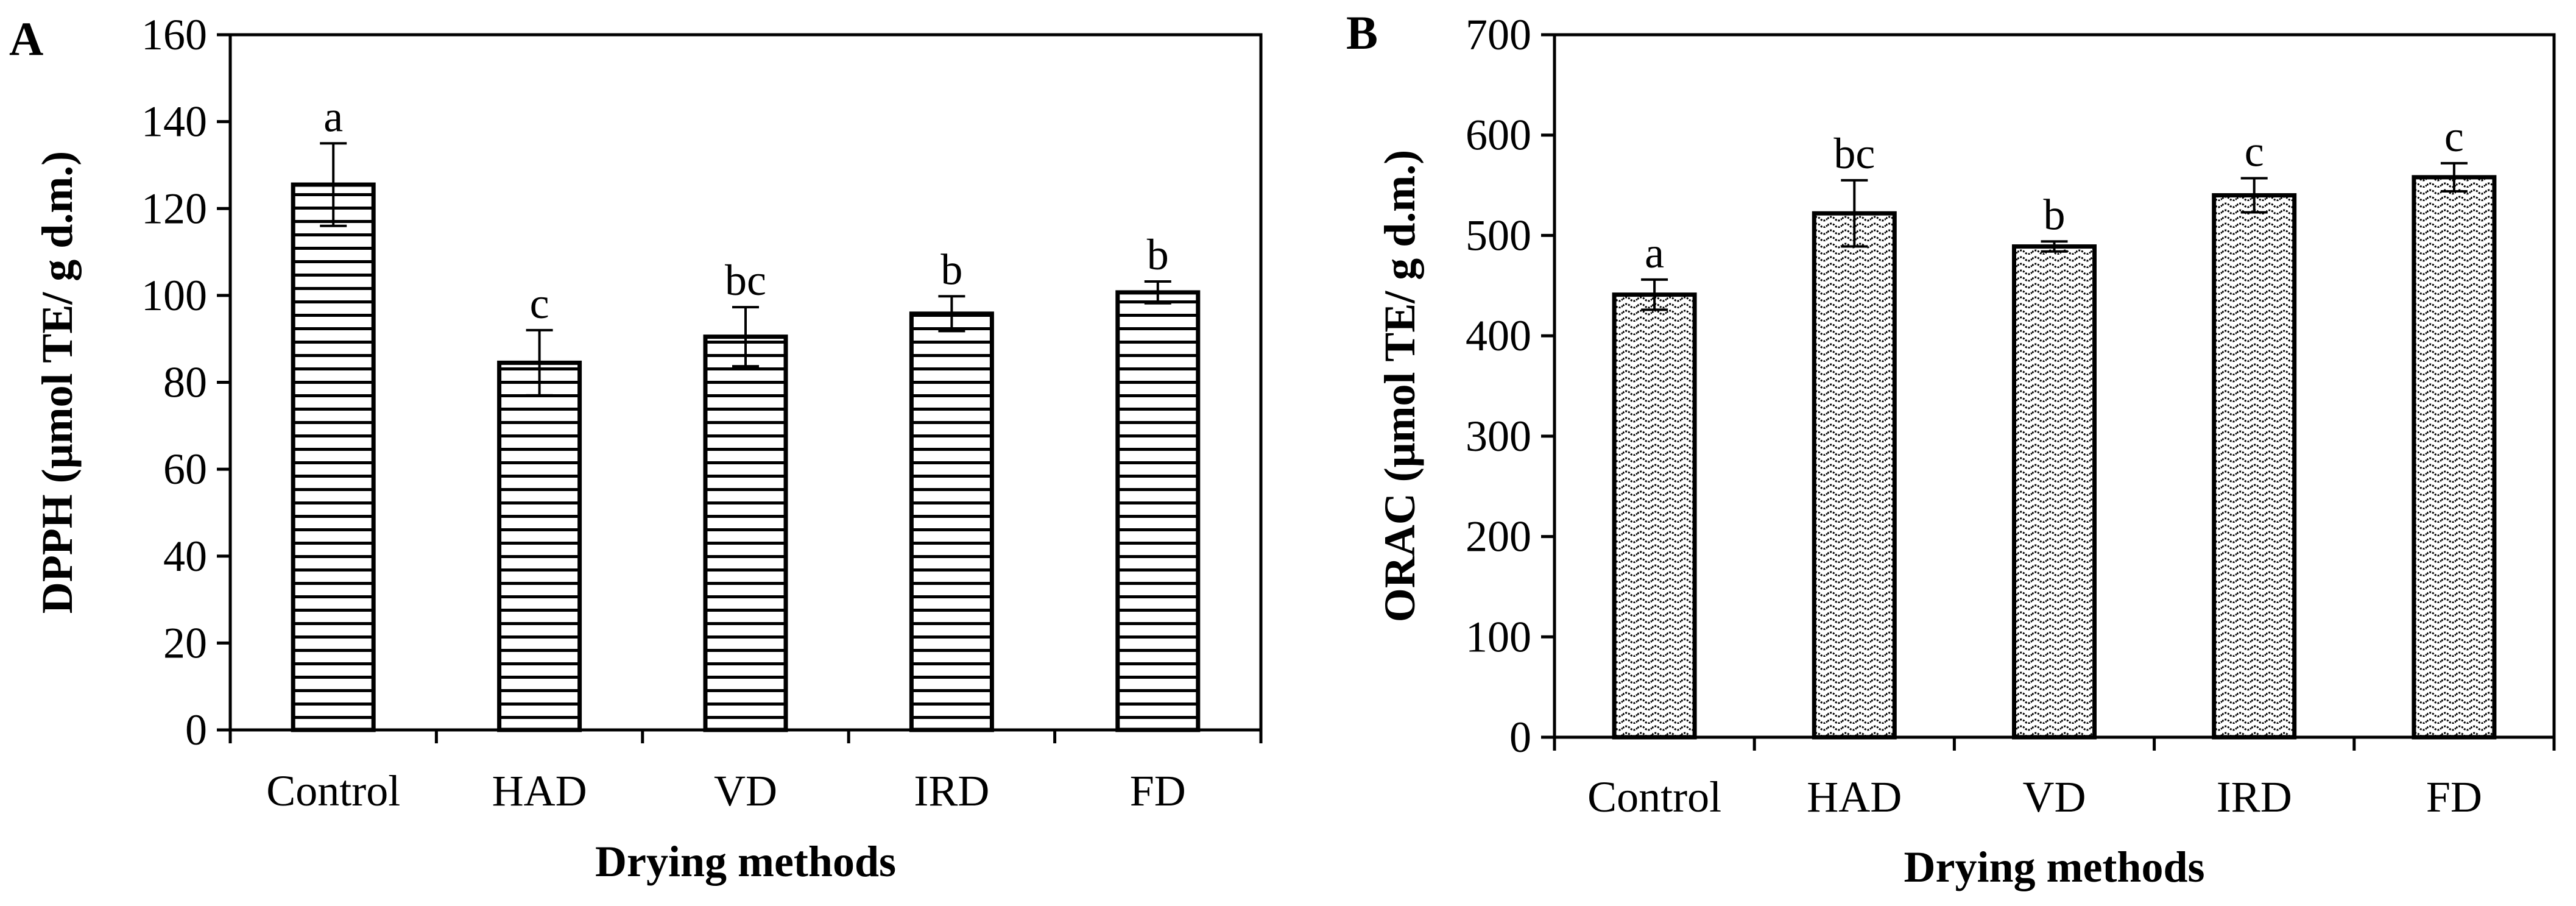  Describe the element at coordinates (539, 303) in the screenshot. I see `significance-label-had: c` at that location.